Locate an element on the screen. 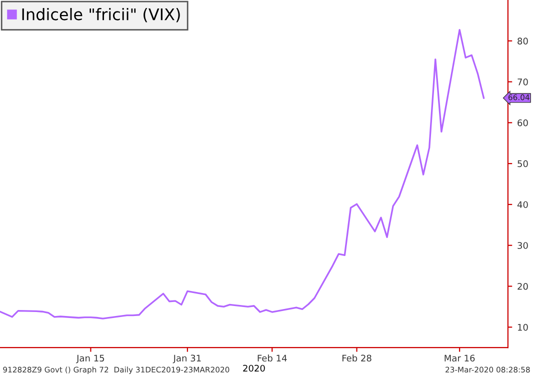 This screenshot has width=533, height=377. x-tick-label: Feb 14 is located at coordinates (272, 358).